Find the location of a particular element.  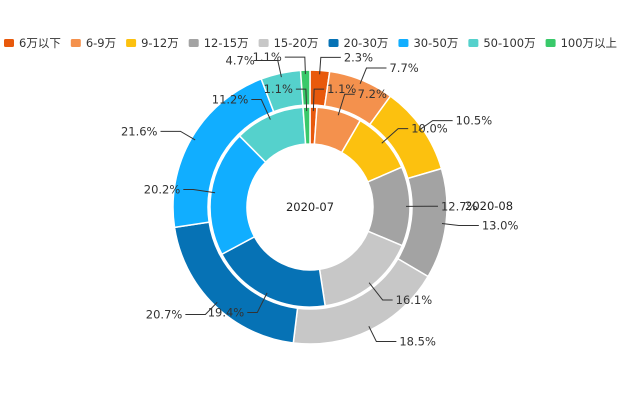

outer-label-cat-5: 20.7% is located at coordinates (182, 311).